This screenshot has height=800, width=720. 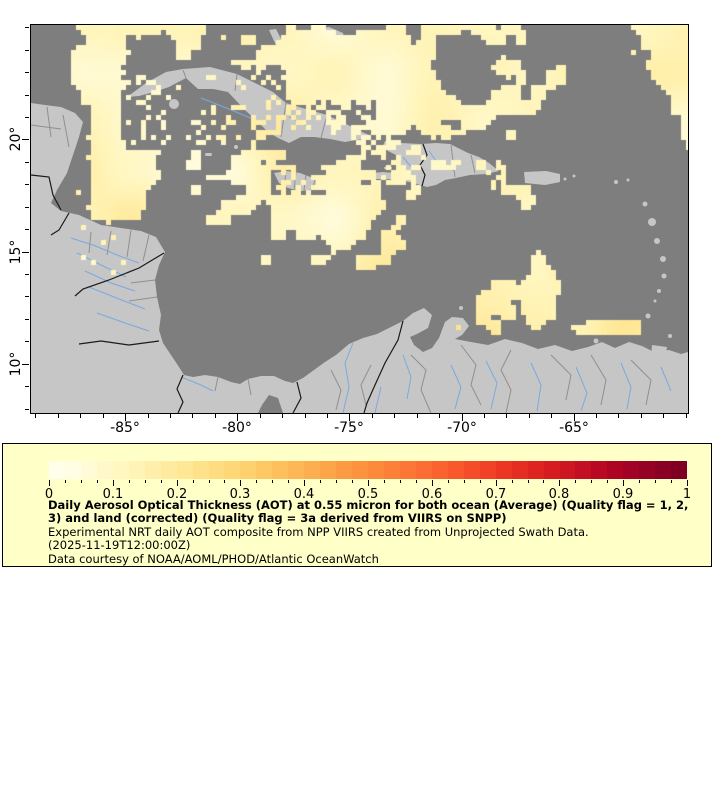 What do you see at coordinates (240, 494) in the screenshot?
I see `colorbar-tick-label: 0.3` at bounding box center [240, 494].